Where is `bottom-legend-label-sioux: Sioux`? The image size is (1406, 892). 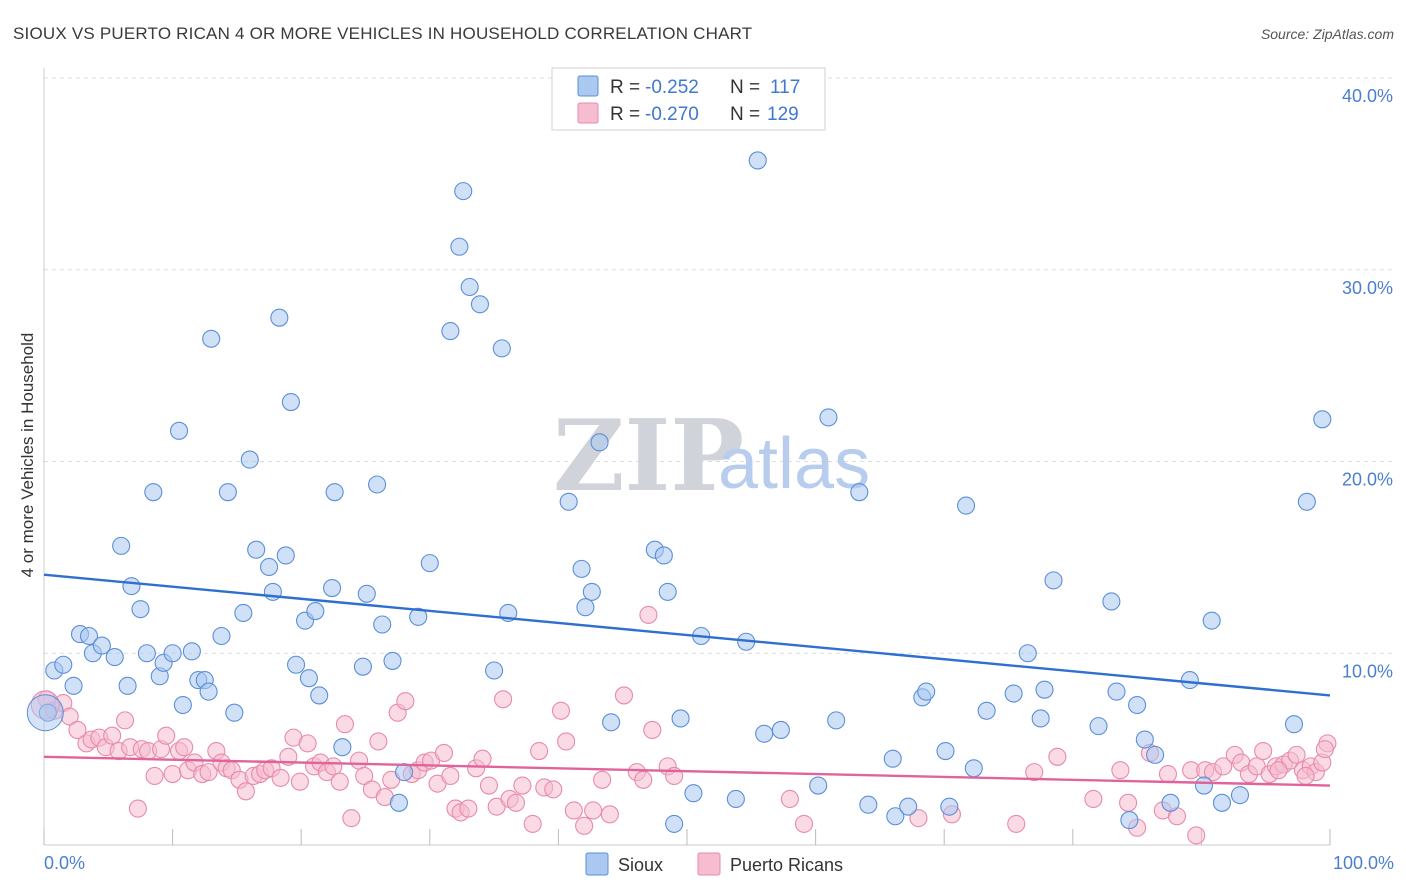
bottom-legend-label-sioux: Sioux is located at coordinates (640, 865).